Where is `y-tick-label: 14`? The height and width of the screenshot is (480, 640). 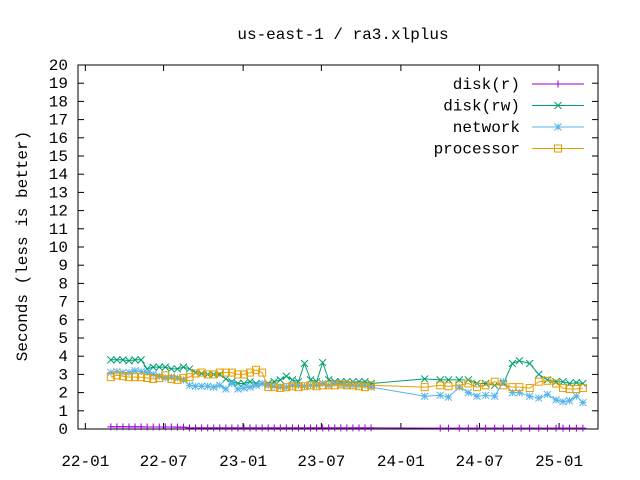 y-tick-label: 14 is located at coordinates (58, 175).